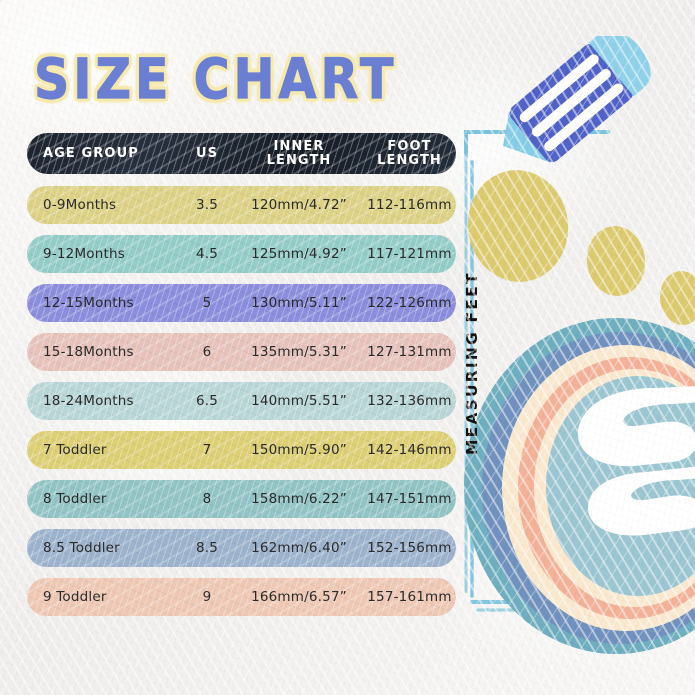  I want to click on cell-foot-length: 117-121mm, so click(409, 254).